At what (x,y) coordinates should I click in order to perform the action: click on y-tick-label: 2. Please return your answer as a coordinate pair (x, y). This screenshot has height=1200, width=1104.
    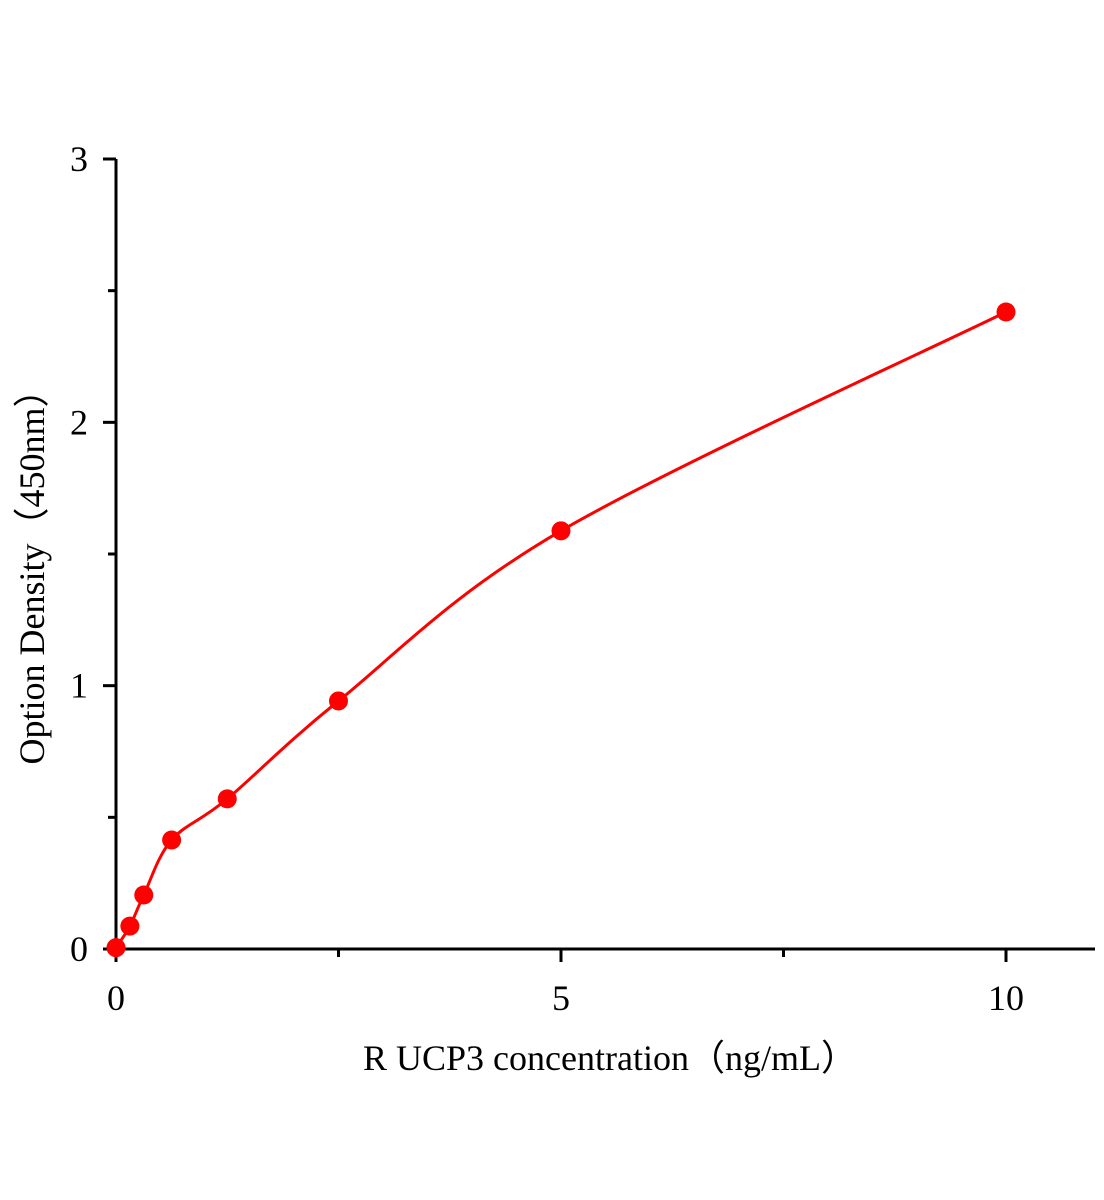
    Looking at the image, I should click on (79, 422).